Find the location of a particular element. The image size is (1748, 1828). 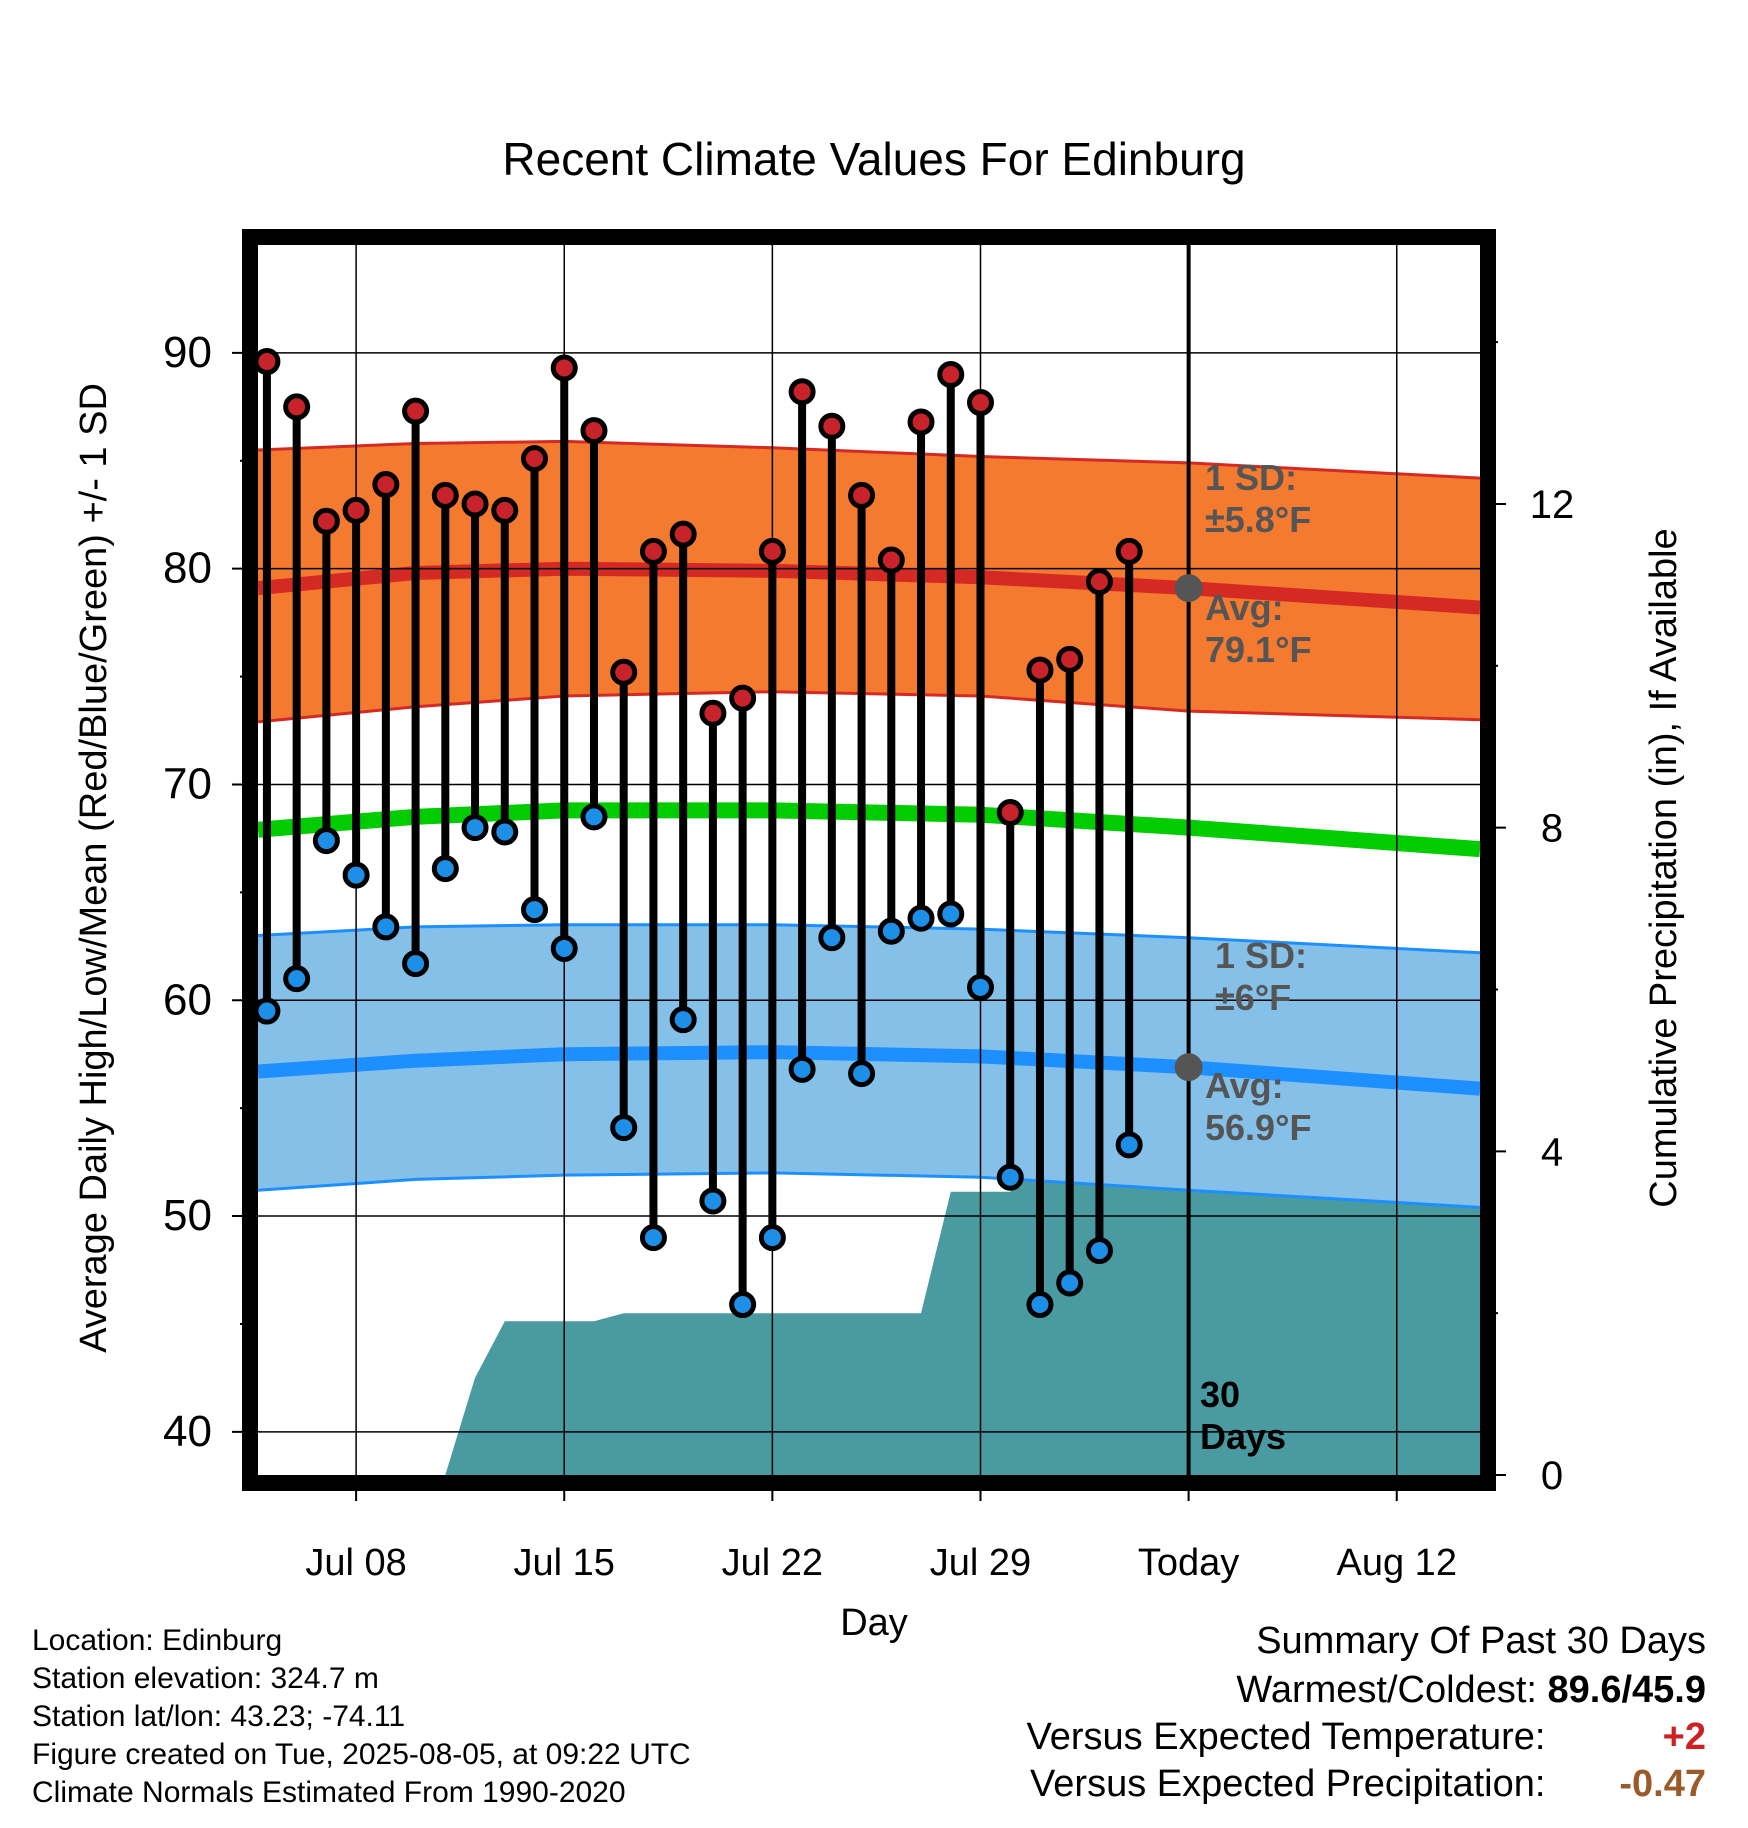

days-annotation: 30 Days is located at coordinates (1243, 1415).